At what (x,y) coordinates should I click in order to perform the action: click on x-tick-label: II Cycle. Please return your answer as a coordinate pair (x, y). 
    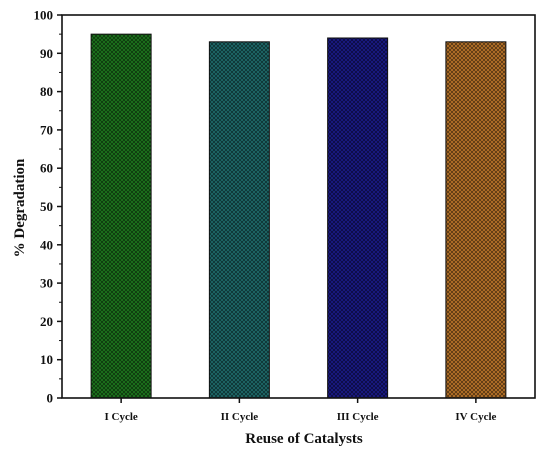
    Looking at the image, I should click on (240, 417).